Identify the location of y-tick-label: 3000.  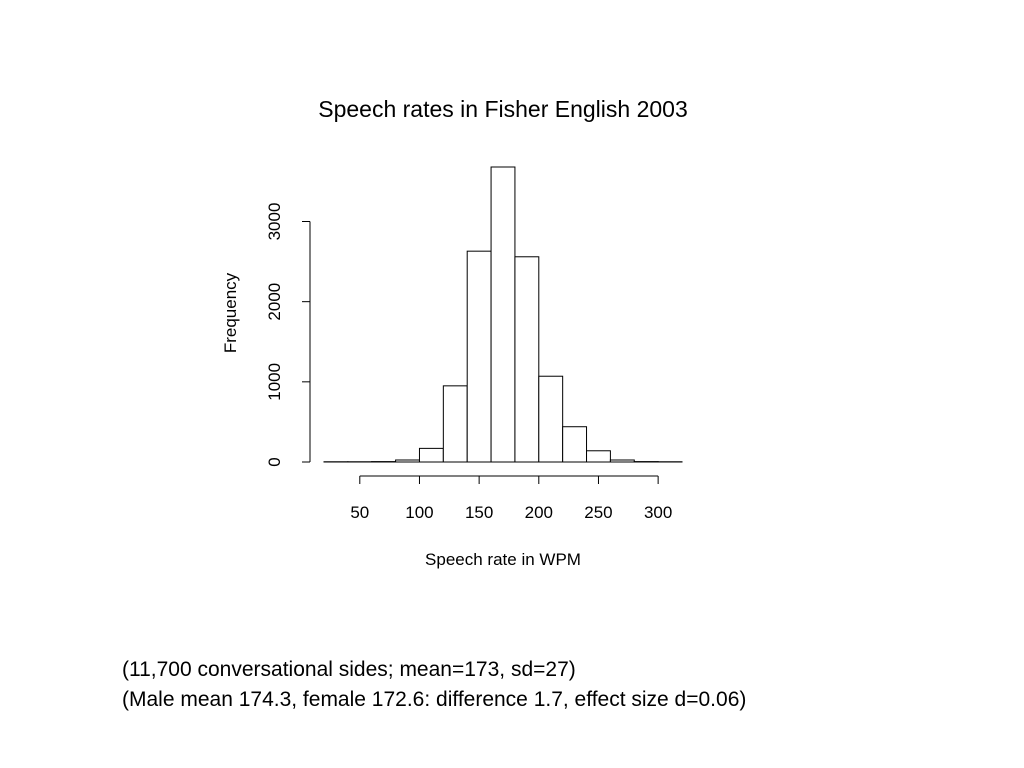
(274, 222).